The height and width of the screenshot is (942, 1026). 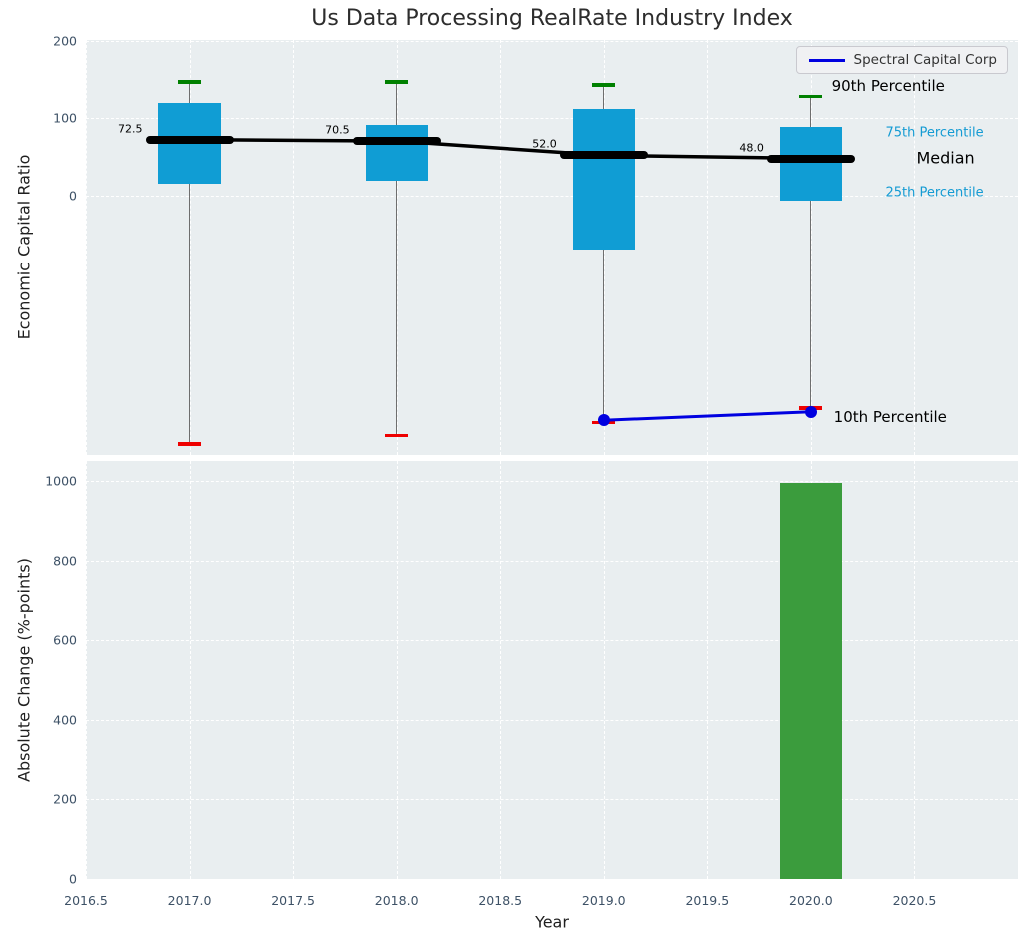 I want to click on series-layer, so click(x=707, y=416).